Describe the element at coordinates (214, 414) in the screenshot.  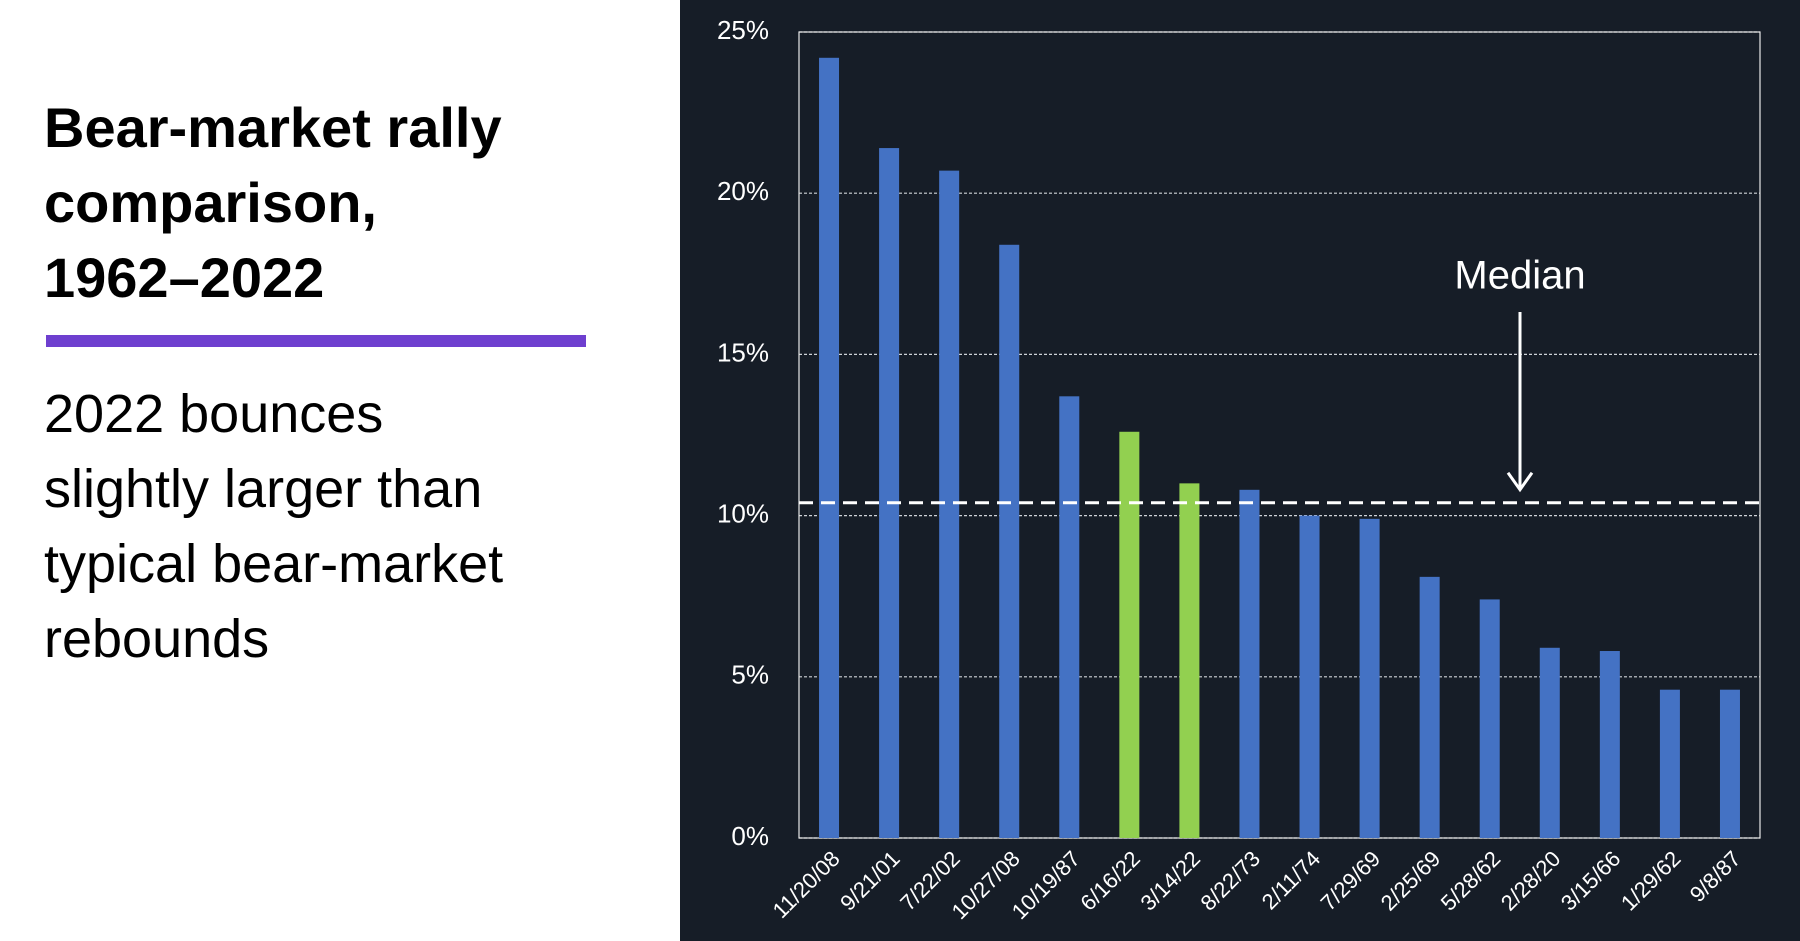
I see `subtitle-line: 2022 bounces` at that location.